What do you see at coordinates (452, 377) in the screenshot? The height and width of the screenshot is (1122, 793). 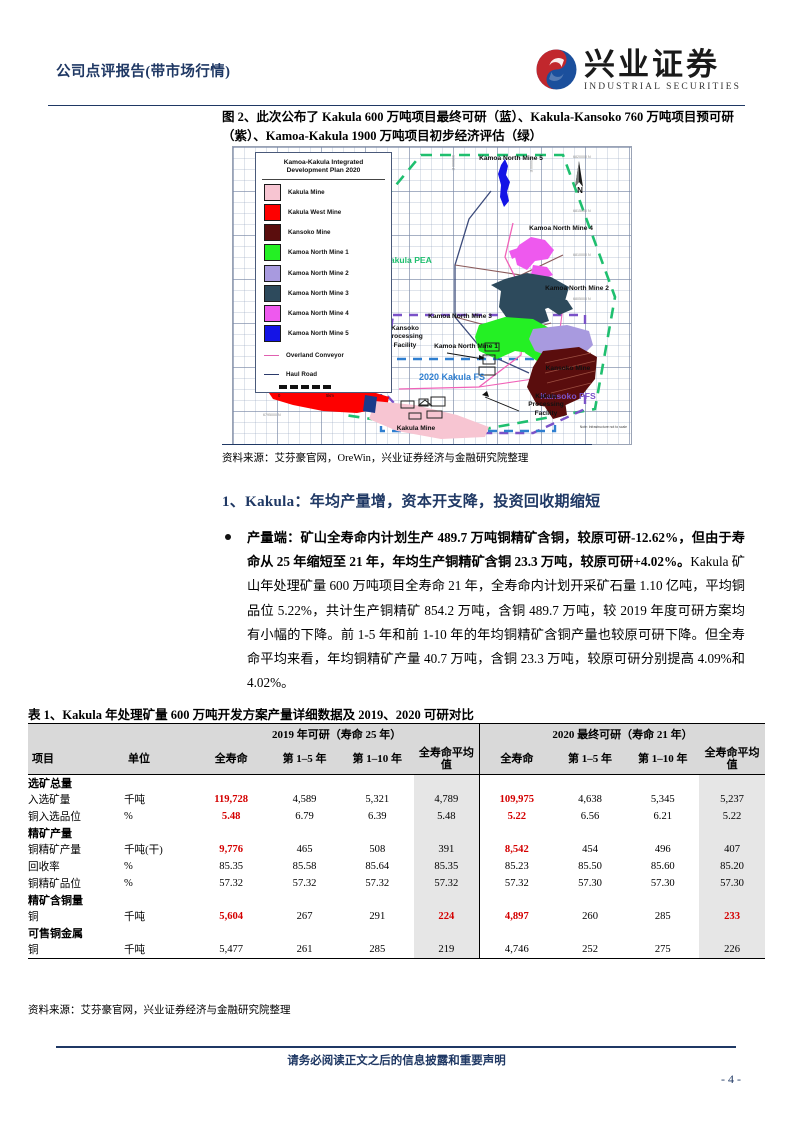 I see `map-label-2020-kakula-fs: 2020 Kakula FS` at bounding box center [452, 377].